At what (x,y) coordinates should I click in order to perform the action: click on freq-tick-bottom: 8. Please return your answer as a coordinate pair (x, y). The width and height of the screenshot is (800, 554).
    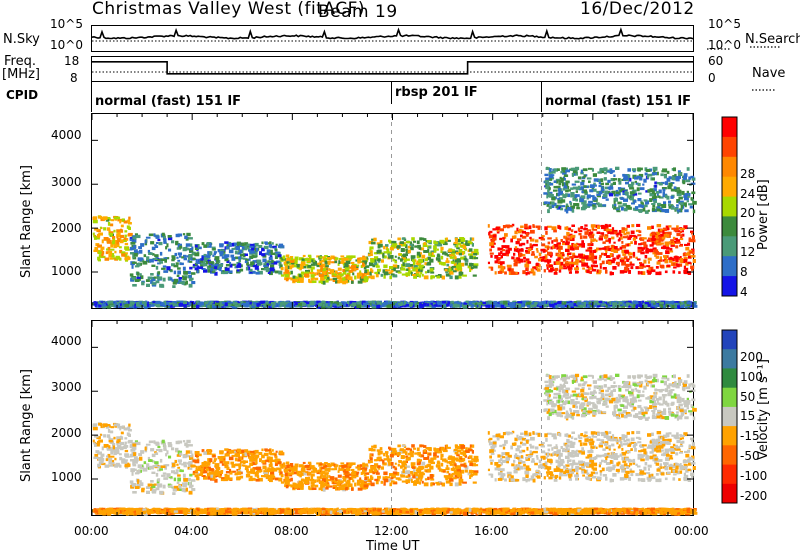
    Looking at the image, I should click on (74, 78).